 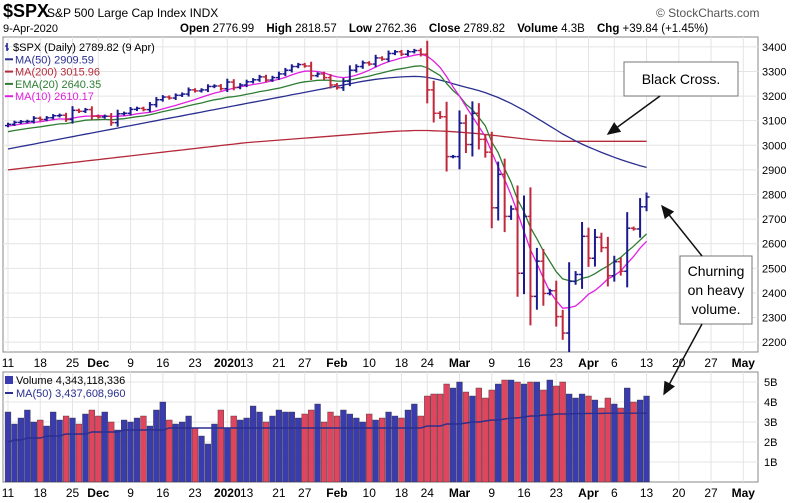 I want to click on exchange-label: INDX, so click(x=204, y=13).